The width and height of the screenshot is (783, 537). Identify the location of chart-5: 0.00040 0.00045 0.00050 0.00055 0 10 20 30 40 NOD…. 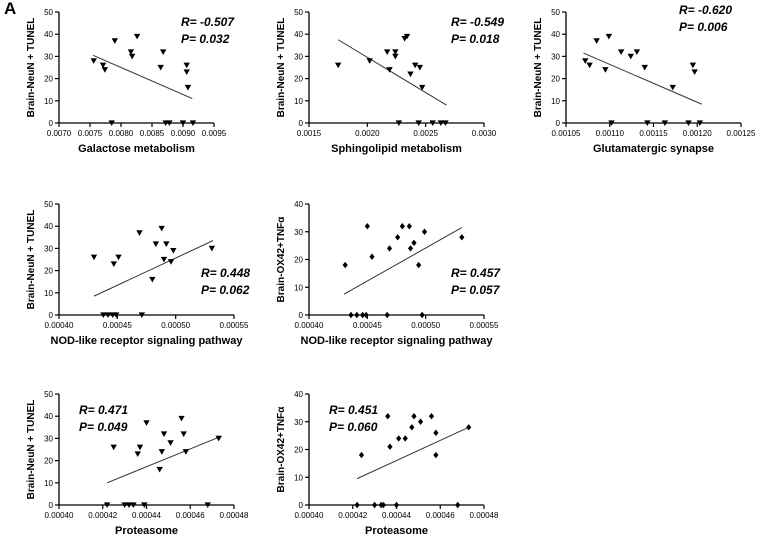
(388, 273).